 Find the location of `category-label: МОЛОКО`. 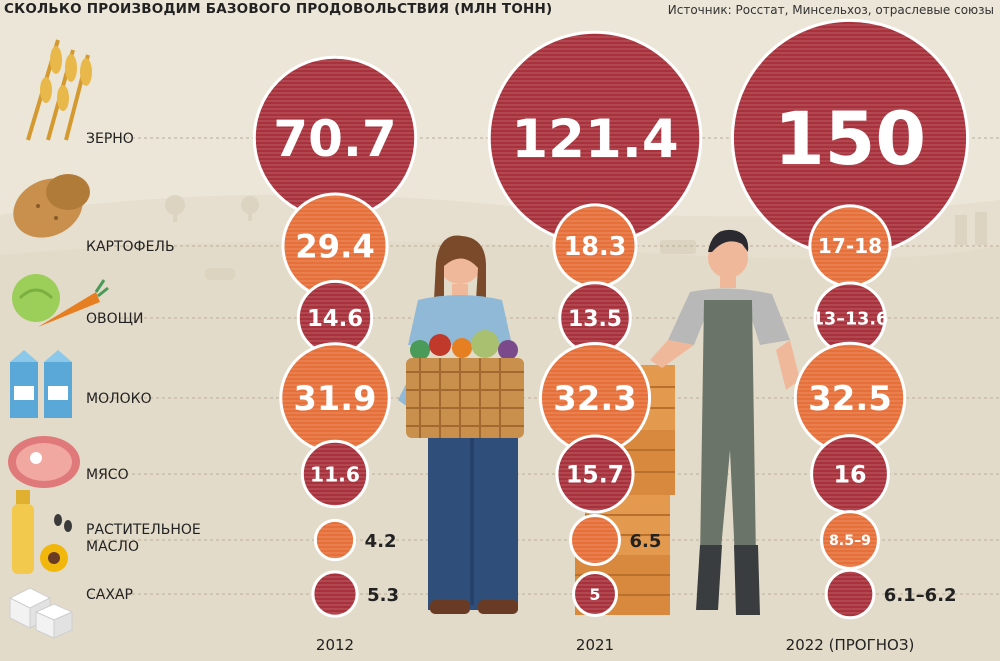

category-label: МОЛОКО is located at coordinates (119, 399).